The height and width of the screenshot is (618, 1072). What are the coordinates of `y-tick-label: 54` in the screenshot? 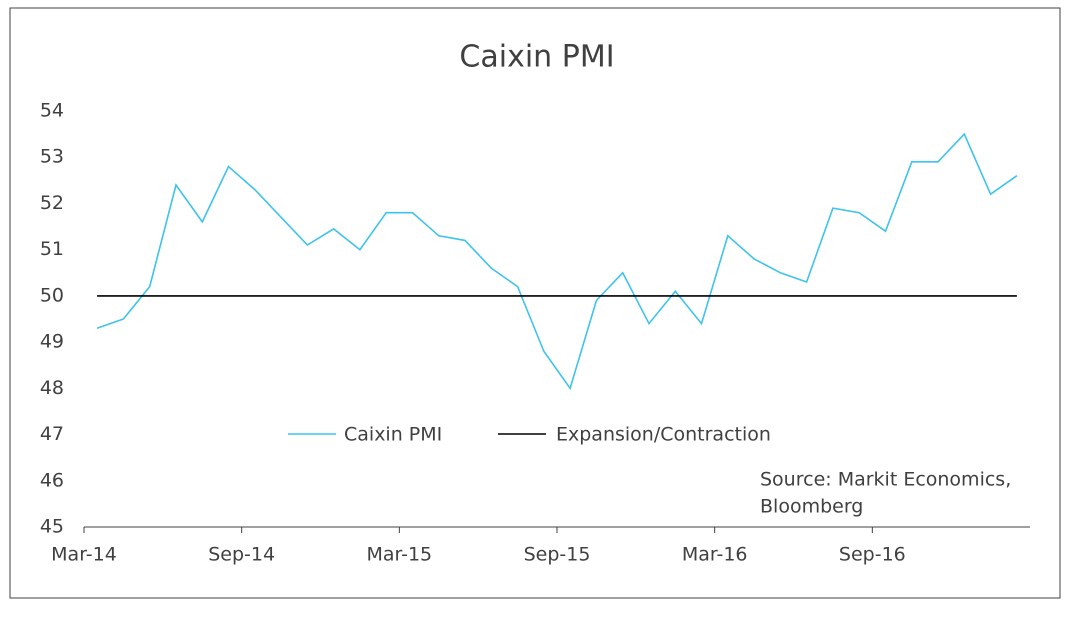 It's located at (52, 111).